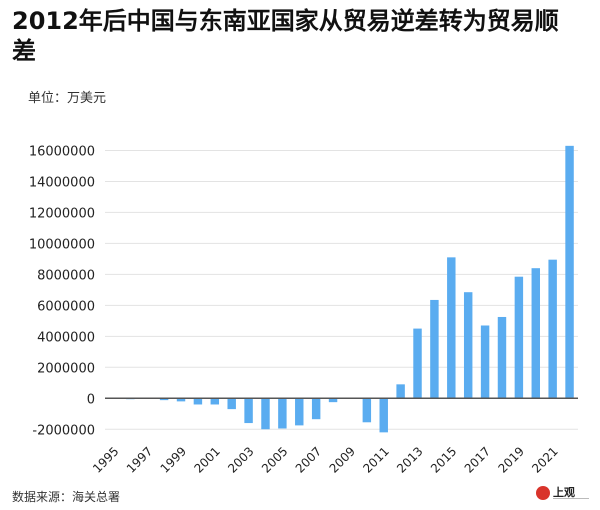  I want to click on x-tick-label: 2021, so click(544, 459).